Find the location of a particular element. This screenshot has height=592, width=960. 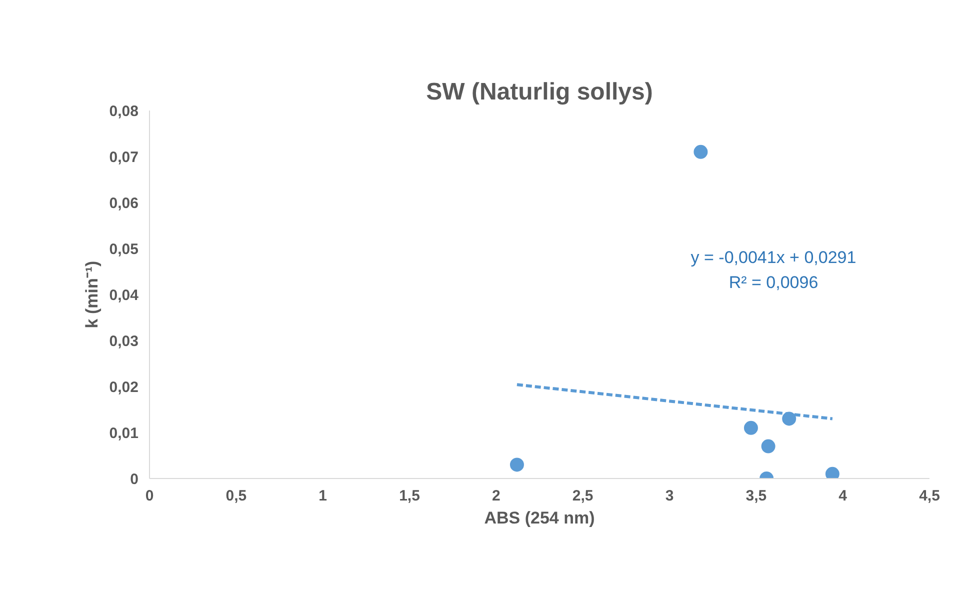

x-tick-label: 4,5 is located at coordinates (929, 496).